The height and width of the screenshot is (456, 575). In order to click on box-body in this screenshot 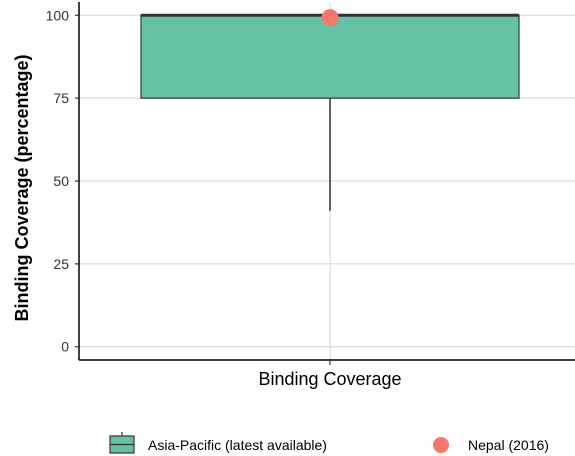, I will do `click(330, 56)`.